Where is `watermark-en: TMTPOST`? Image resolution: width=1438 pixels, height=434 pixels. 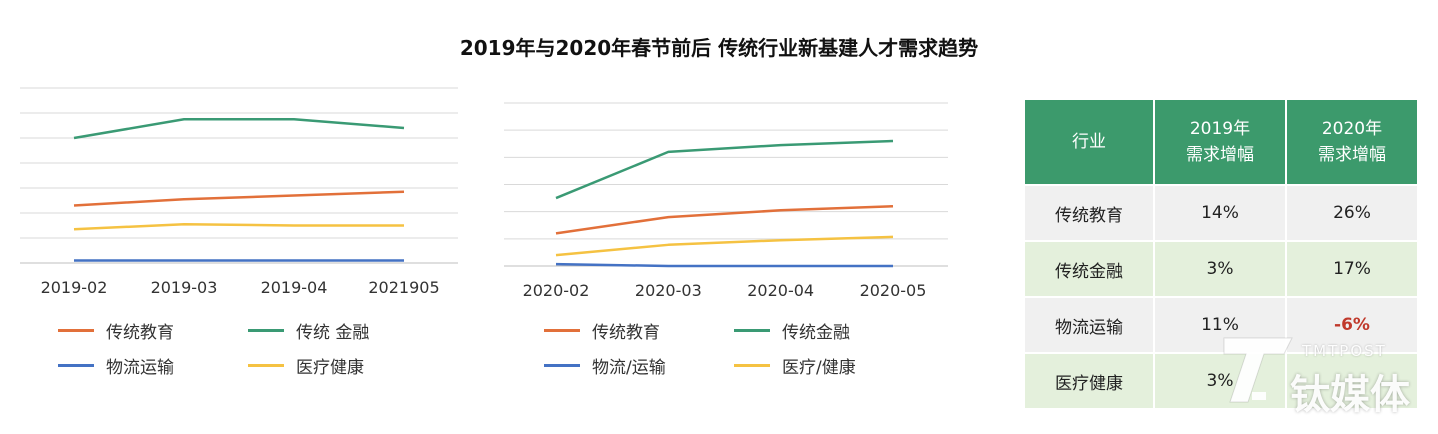 watermark-en: TMTPOST is located at coordinates (1344, 351).